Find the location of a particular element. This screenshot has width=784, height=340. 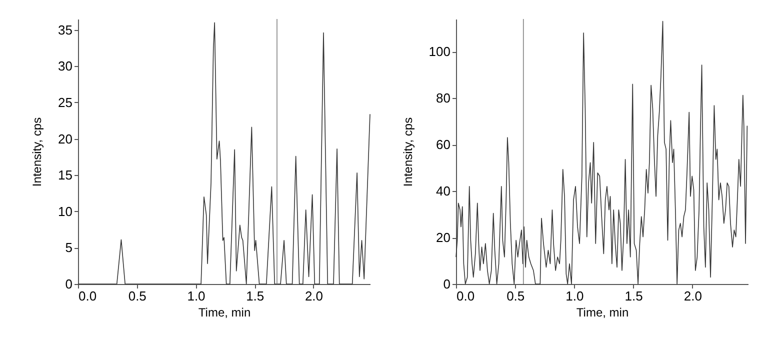

y-tick-label: 80 is located at coordinates (443, 98).